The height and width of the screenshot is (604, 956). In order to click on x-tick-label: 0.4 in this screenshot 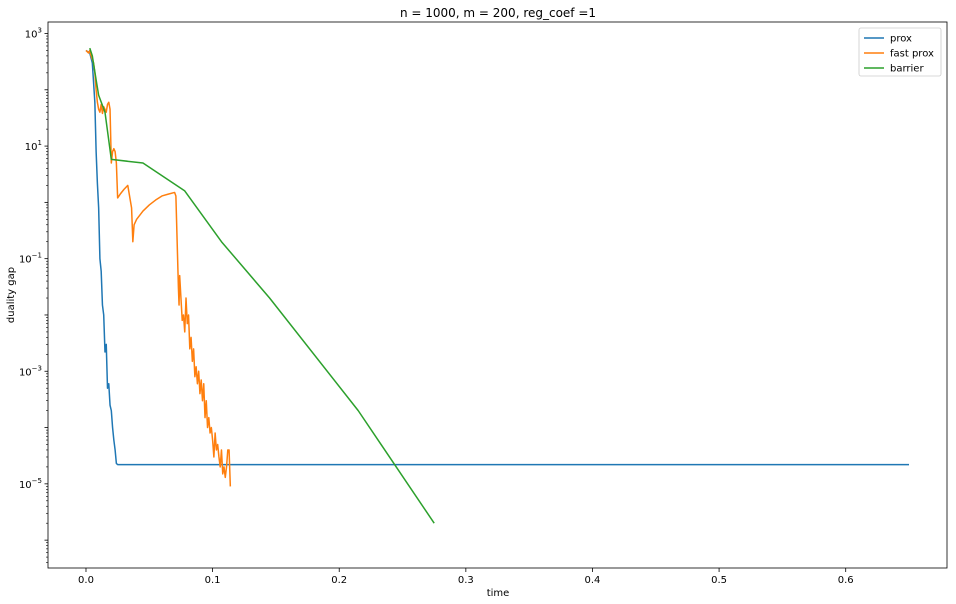, I will do `click(593, 580)`.